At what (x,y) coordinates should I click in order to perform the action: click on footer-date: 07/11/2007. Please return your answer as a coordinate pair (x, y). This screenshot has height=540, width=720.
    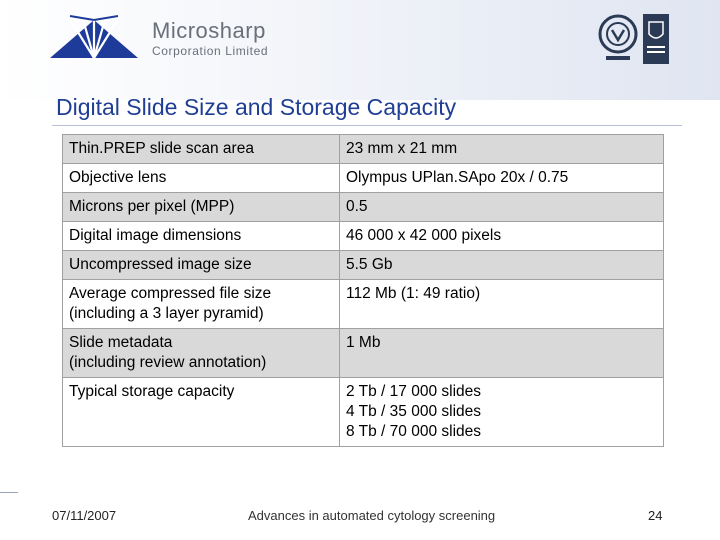
    Looking at the image, I should click on (84, 515).